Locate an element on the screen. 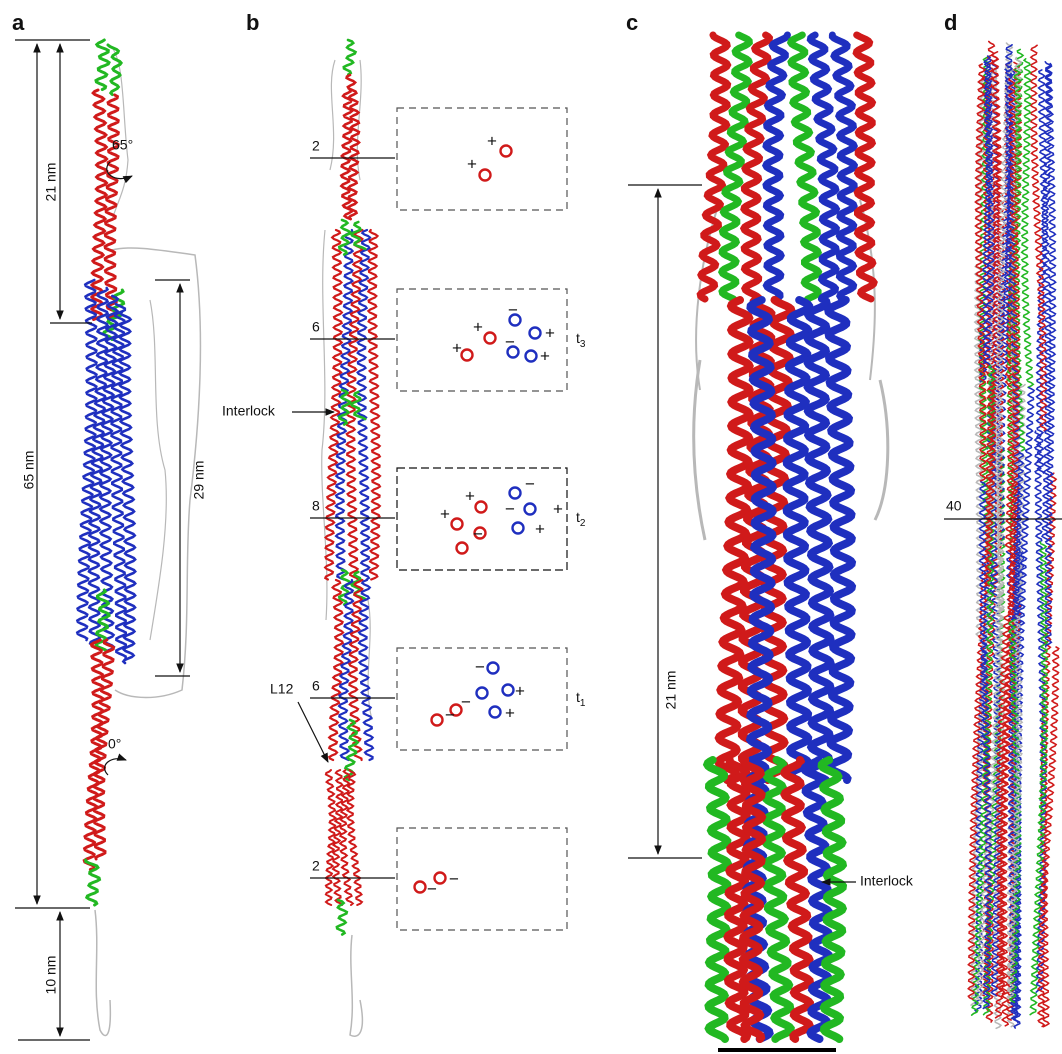 Image resolution: width=1062 pixels, height=1054 pixels. loop-label: L12 is located at coordinates (282, 689).